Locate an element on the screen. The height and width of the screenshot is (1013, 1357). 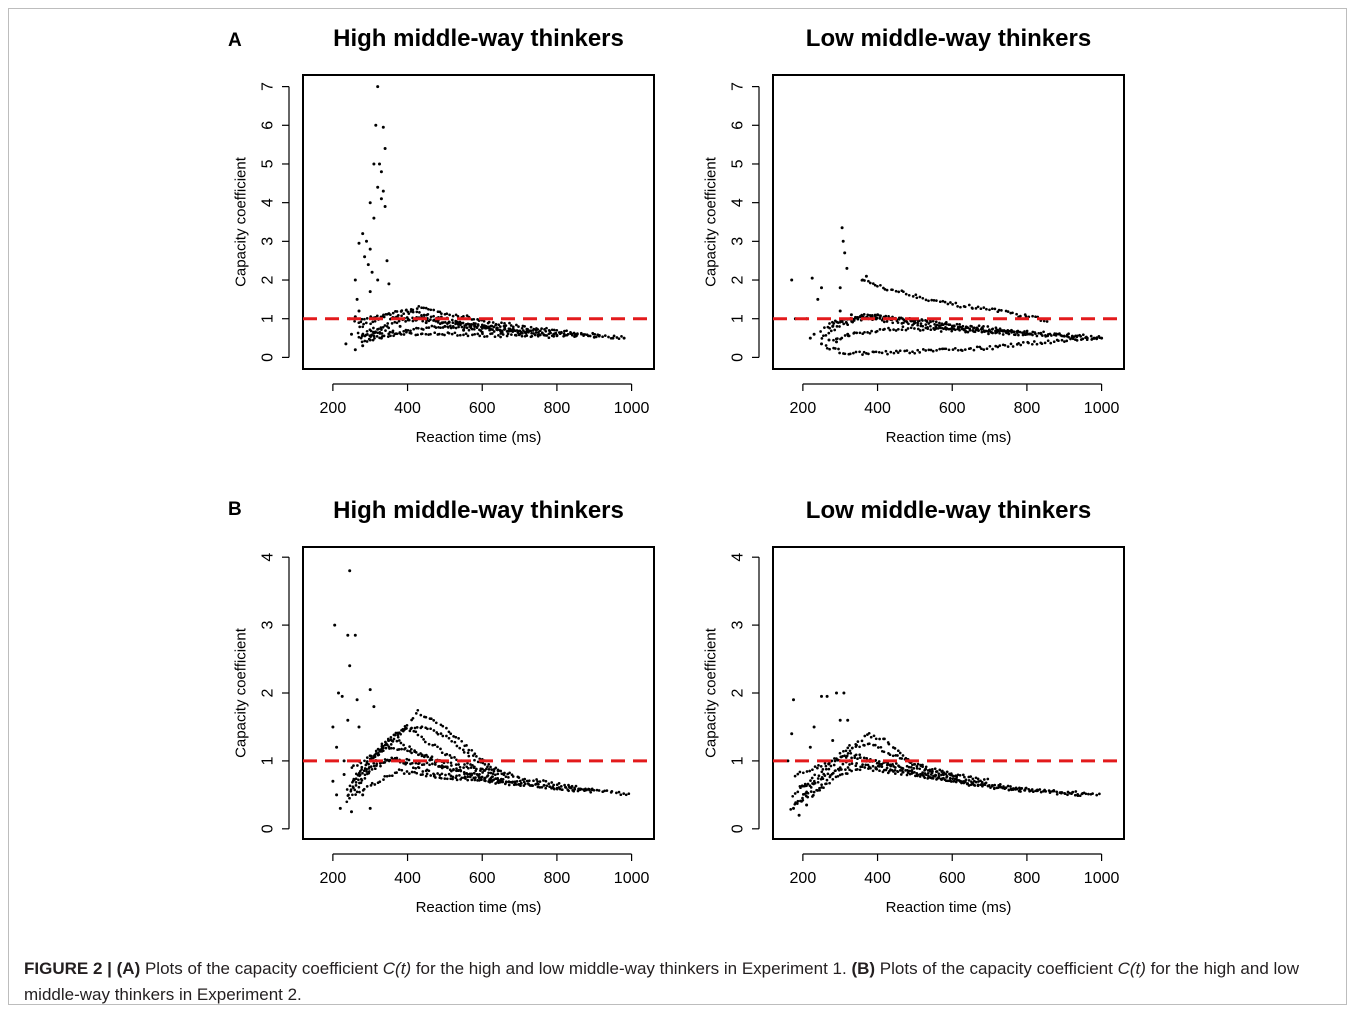
x-tick-label: 800 is located at coordinates (557, 878).